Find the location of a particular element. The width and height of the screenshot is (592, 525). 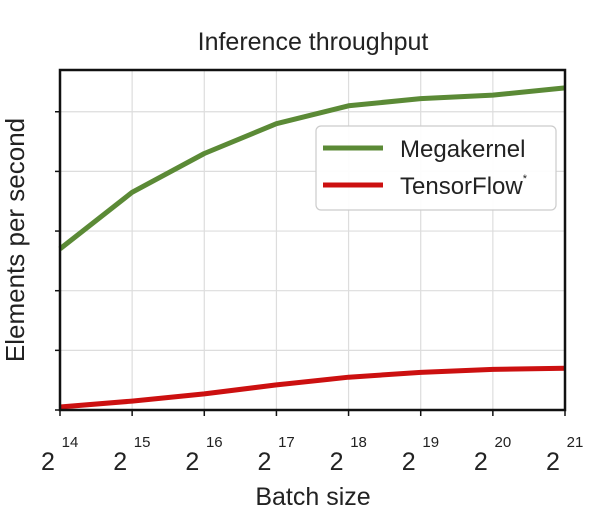

y-axis-label: Elements per second is located at coordinates (15, 240).